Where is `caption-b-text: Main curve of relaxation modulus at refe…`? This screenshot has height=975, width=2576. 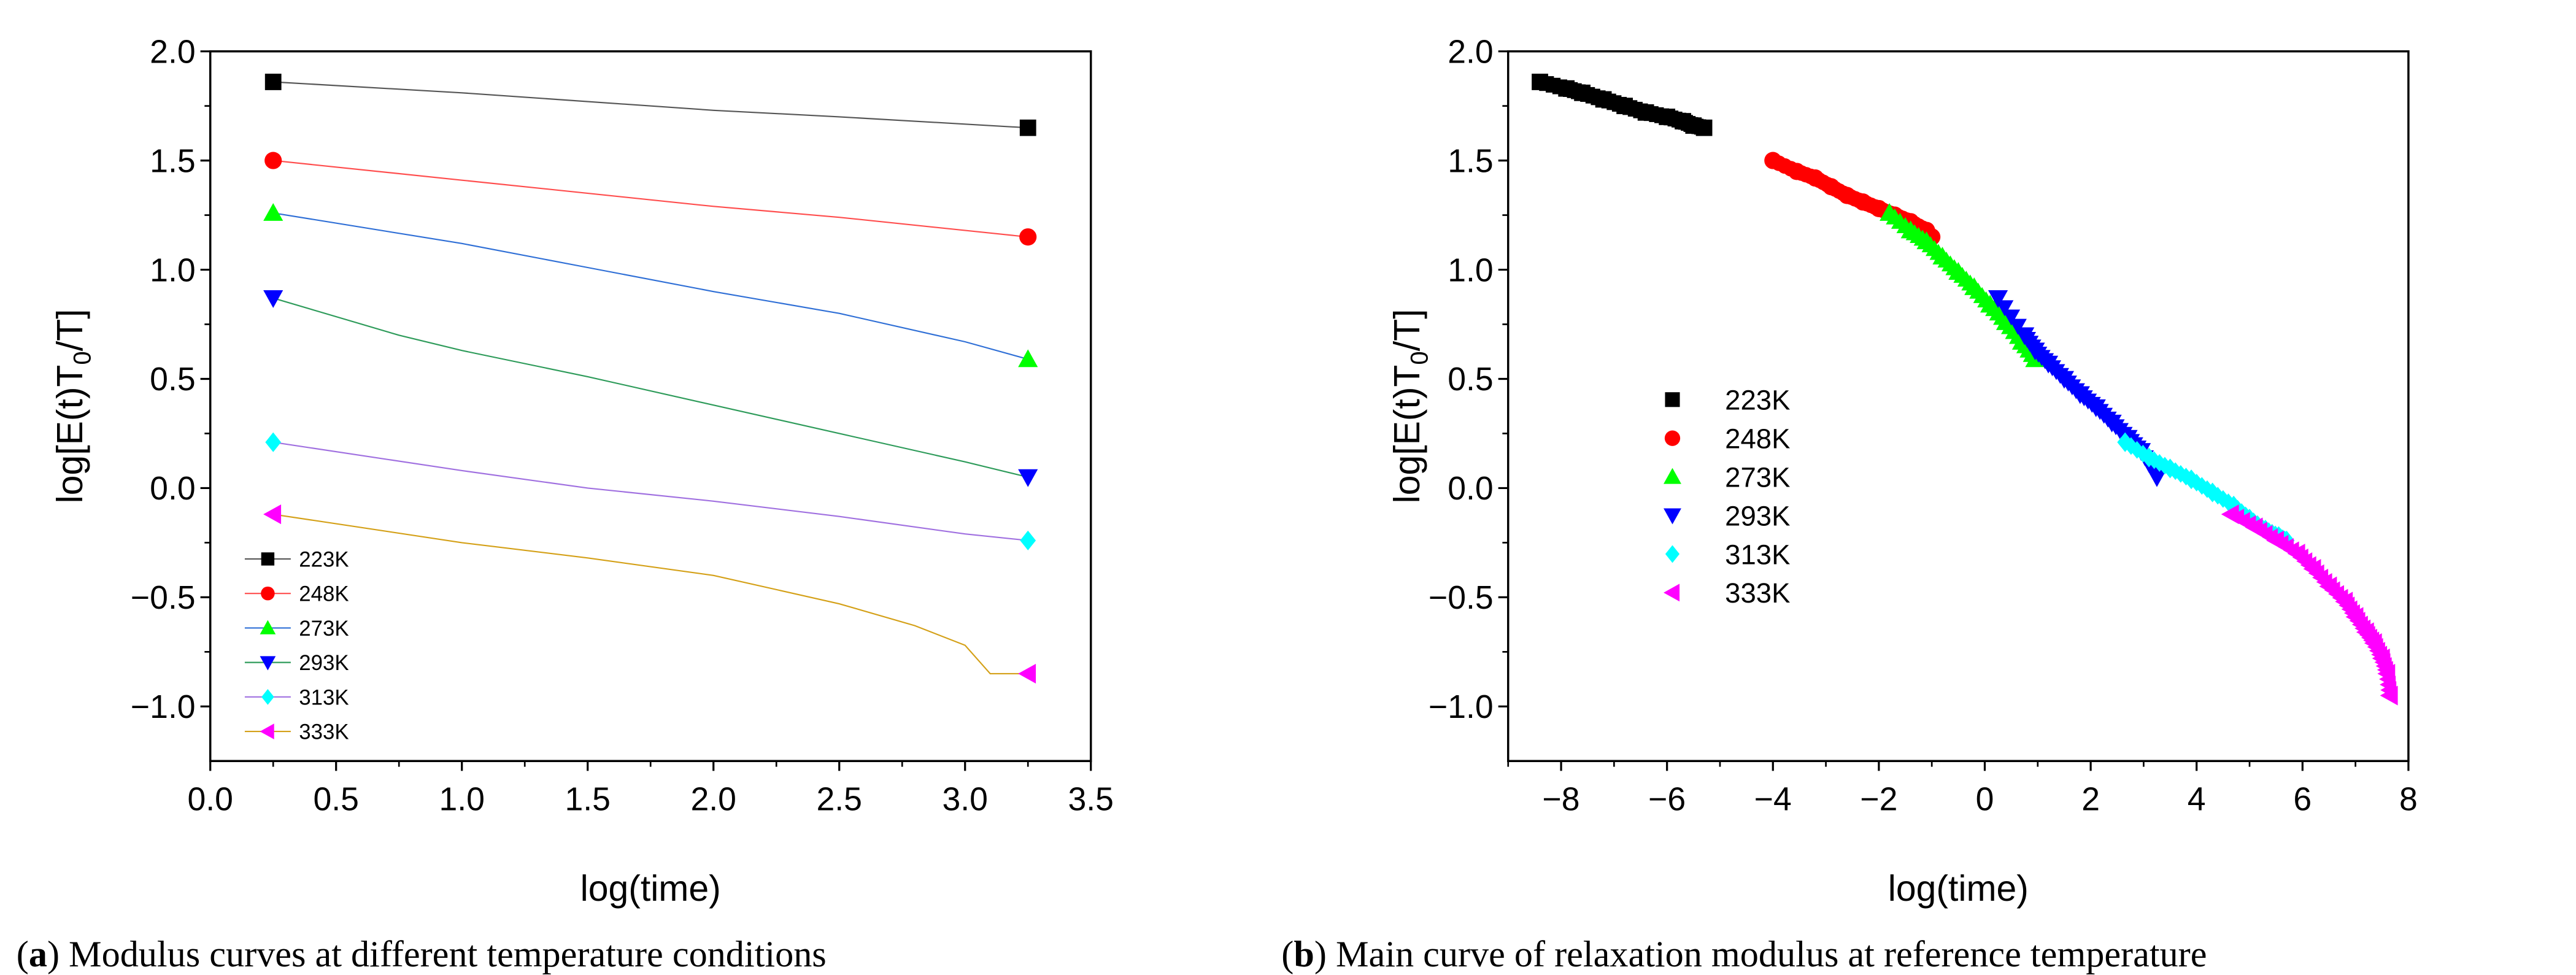 caption-b-text: Main curve of relaxation modulus at refe… is located at coordinates (1771, 954).